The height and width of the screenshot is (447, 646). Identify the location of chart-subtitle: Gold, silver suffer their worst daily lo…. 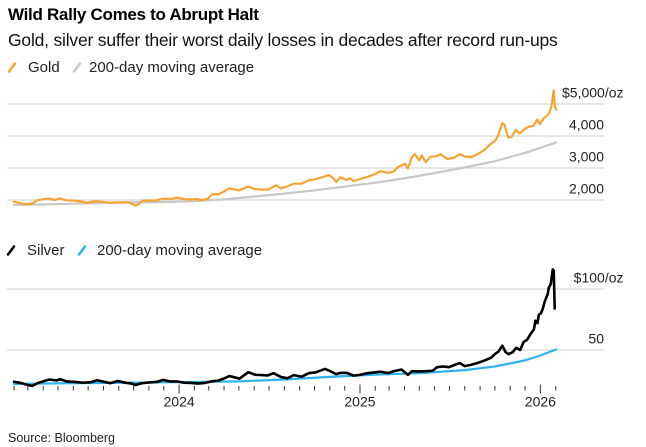
(283, 40).